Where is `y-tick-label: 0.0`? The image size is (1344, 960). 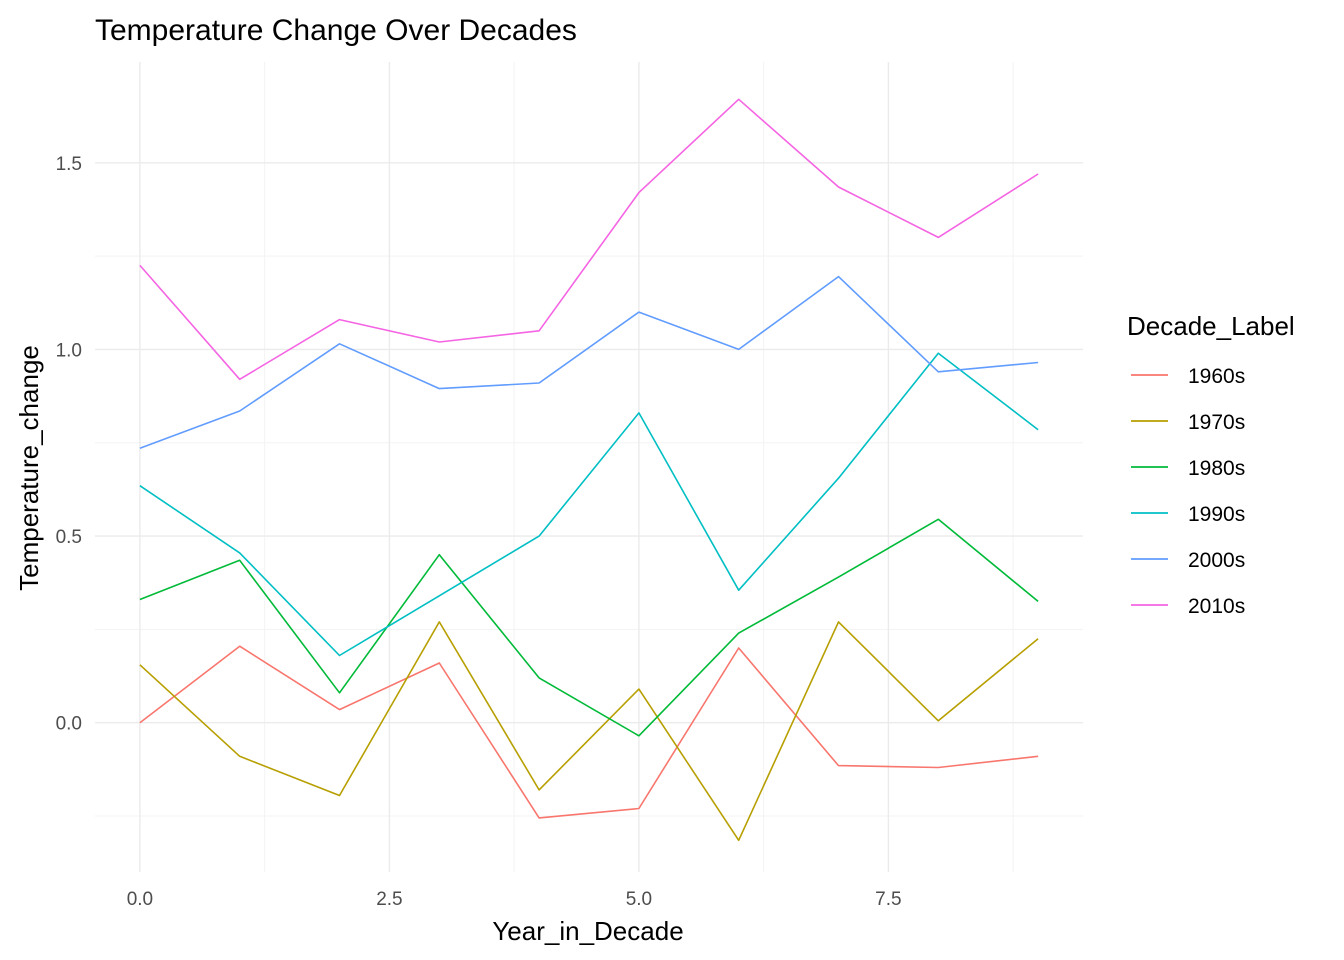
y-tick-label: 0.0 is located at coordinates (69, 724).